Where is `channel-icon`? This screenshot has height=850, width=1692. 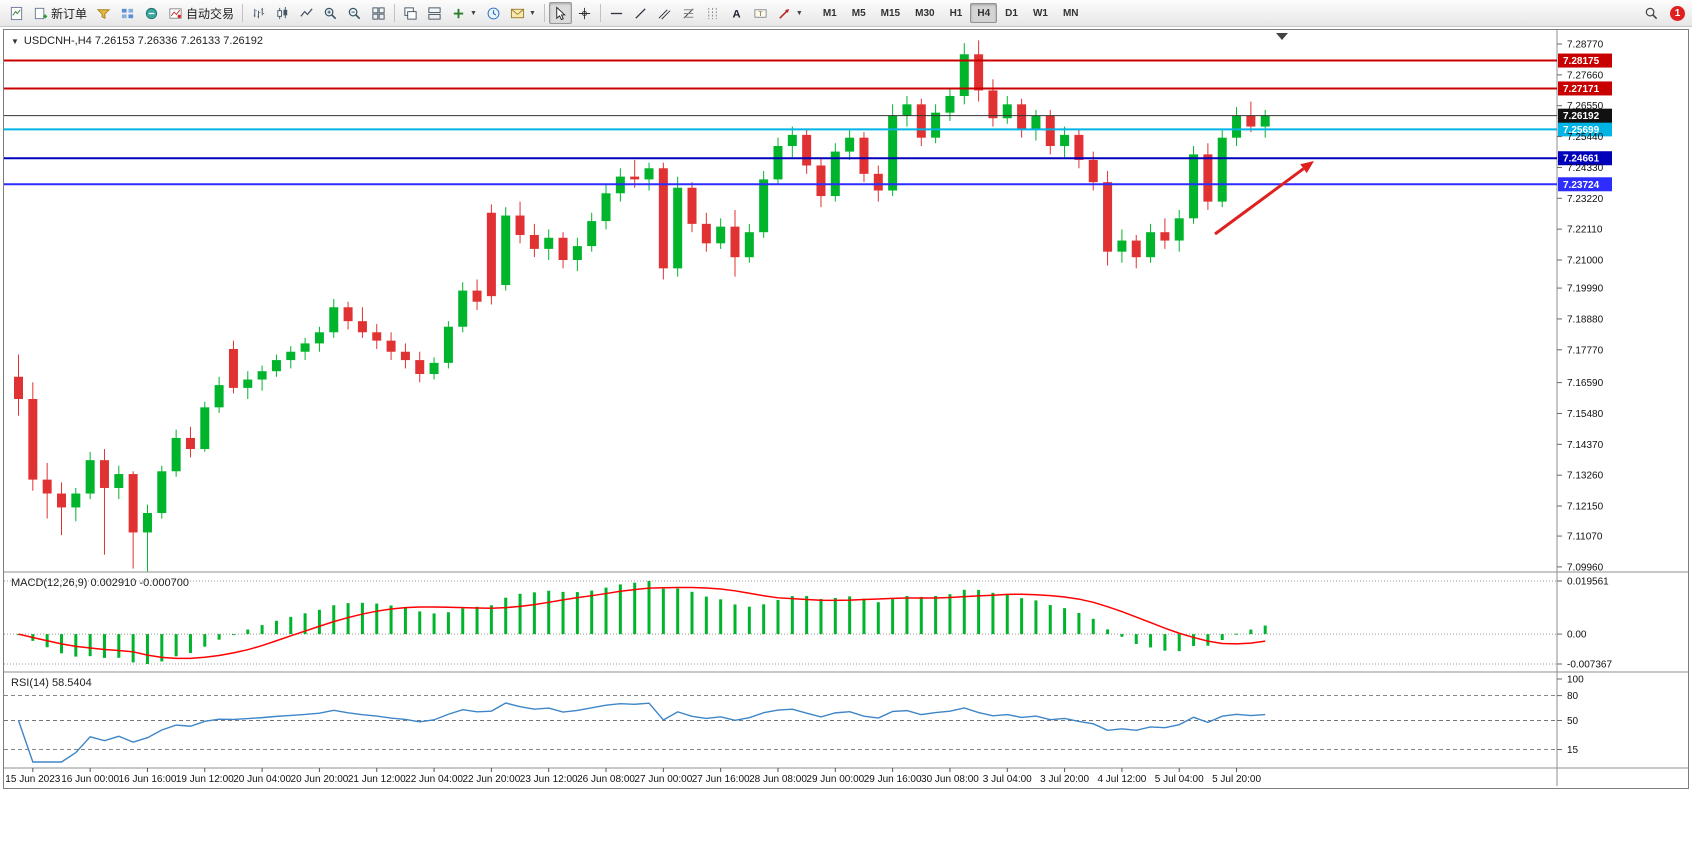 channel-icon is located at coordinates (664, 13).